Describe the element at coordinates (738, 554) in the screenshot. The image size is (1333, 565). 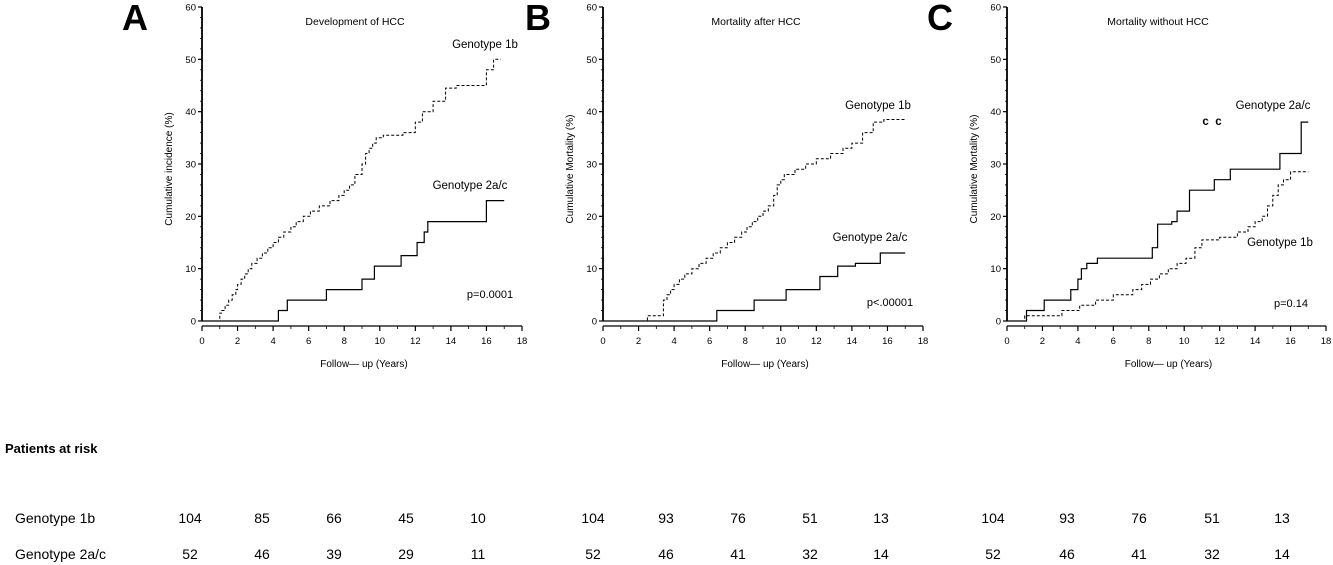
I see `risk-count: 41` at that location.